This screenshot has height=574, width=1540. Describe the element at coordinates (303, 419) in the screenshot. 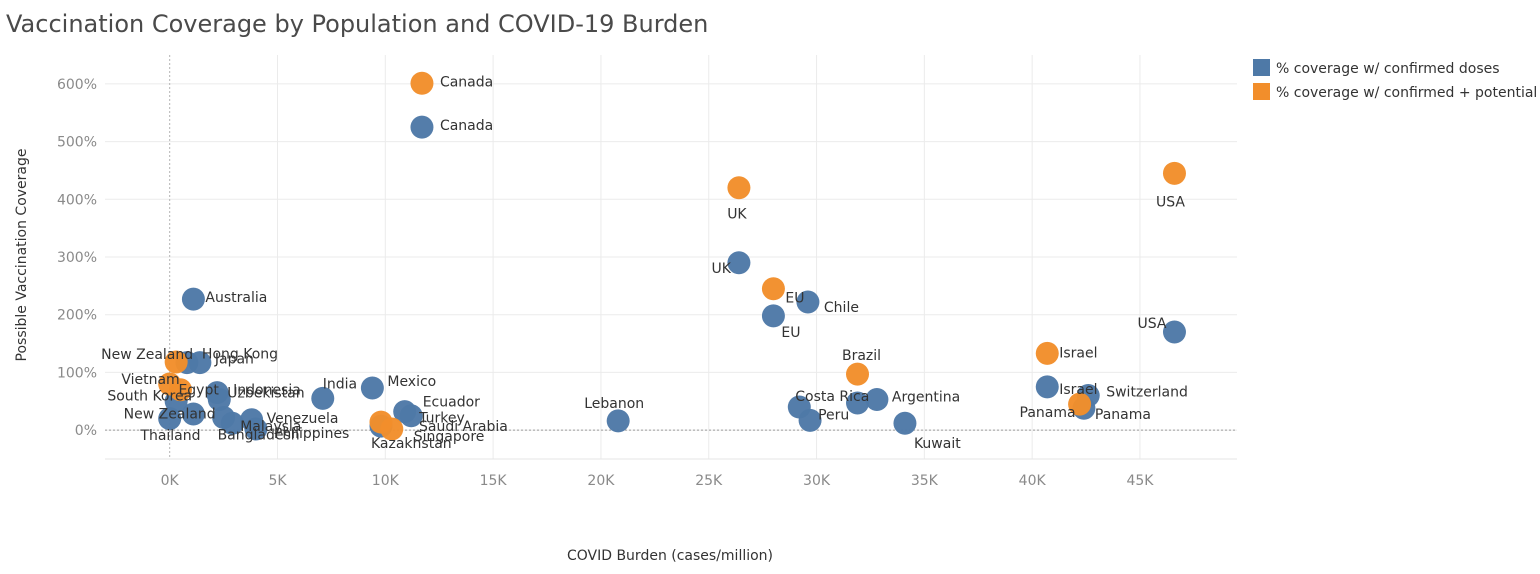

I see `point-label: Venezuela` at that location.